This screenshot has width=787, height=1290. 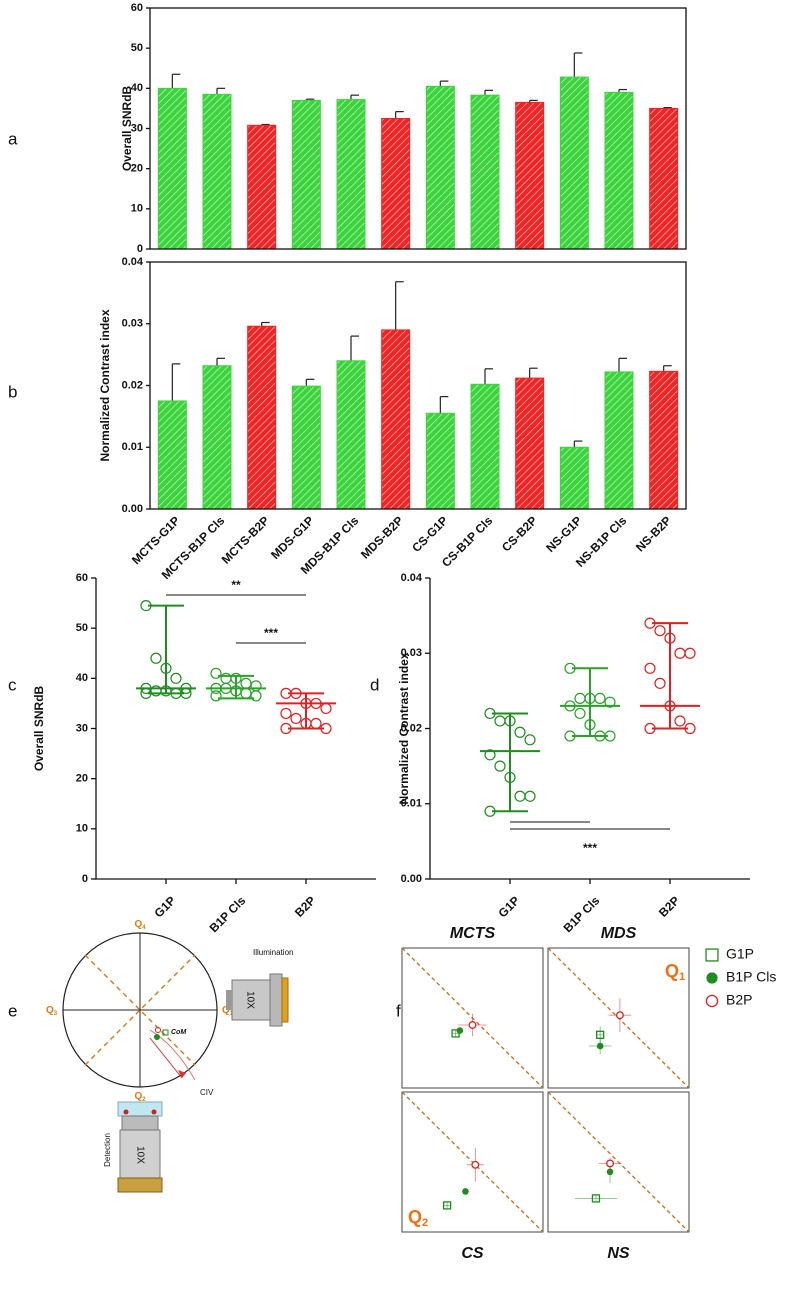 What do you see at coordinates (245, 539) in the screenshot?
I see `x-tick-label: MCTS-B2P` at bounding box center [245, 539].